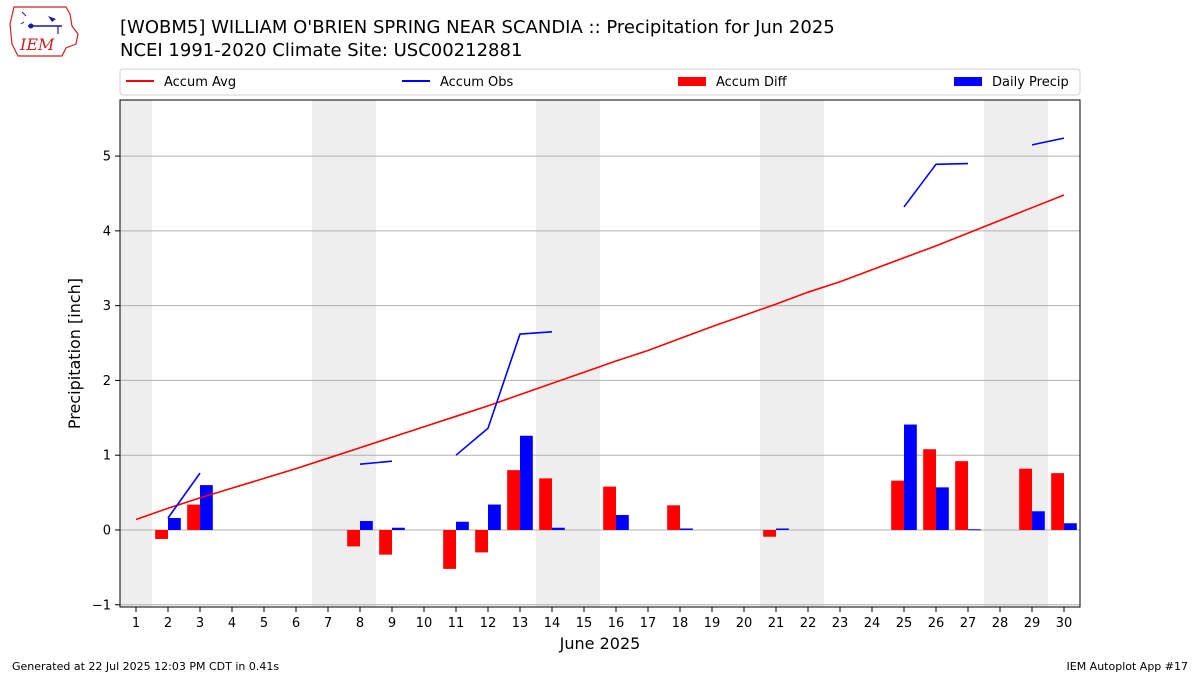 Image resolution: width=1200 pixels, height=675 pixels. I want to click on x-tick-label-17: 17, so click(648, 623).